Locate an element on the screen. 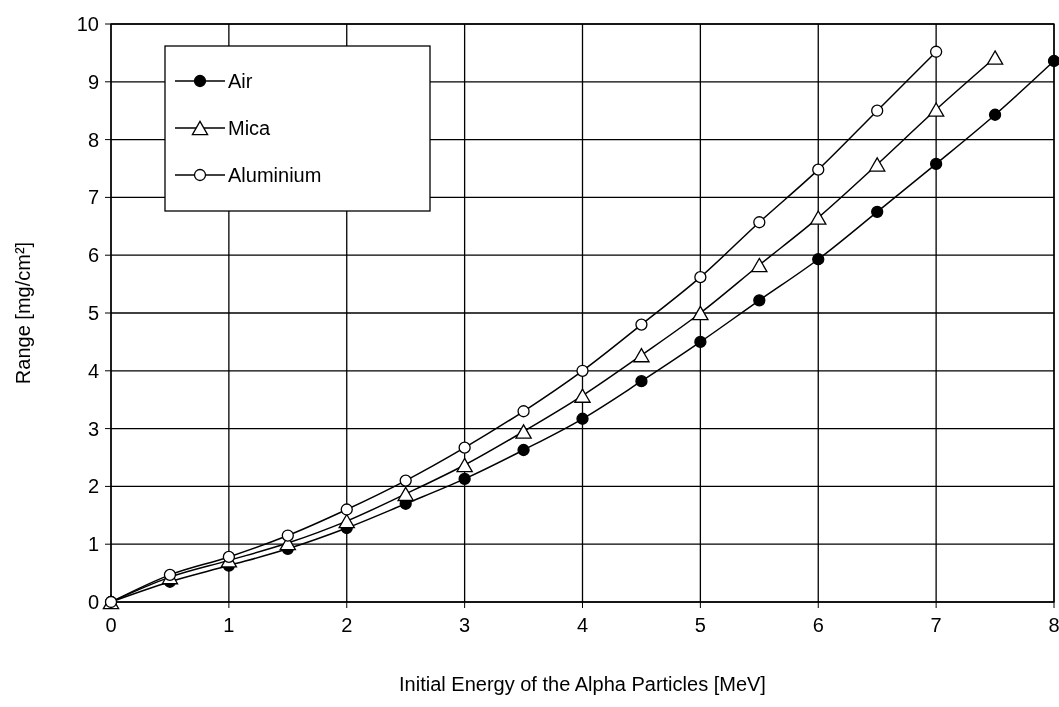 The width and height of the screenshot is (1059, 707). y-tick-label: 7 is located at coordinates (93, 197).